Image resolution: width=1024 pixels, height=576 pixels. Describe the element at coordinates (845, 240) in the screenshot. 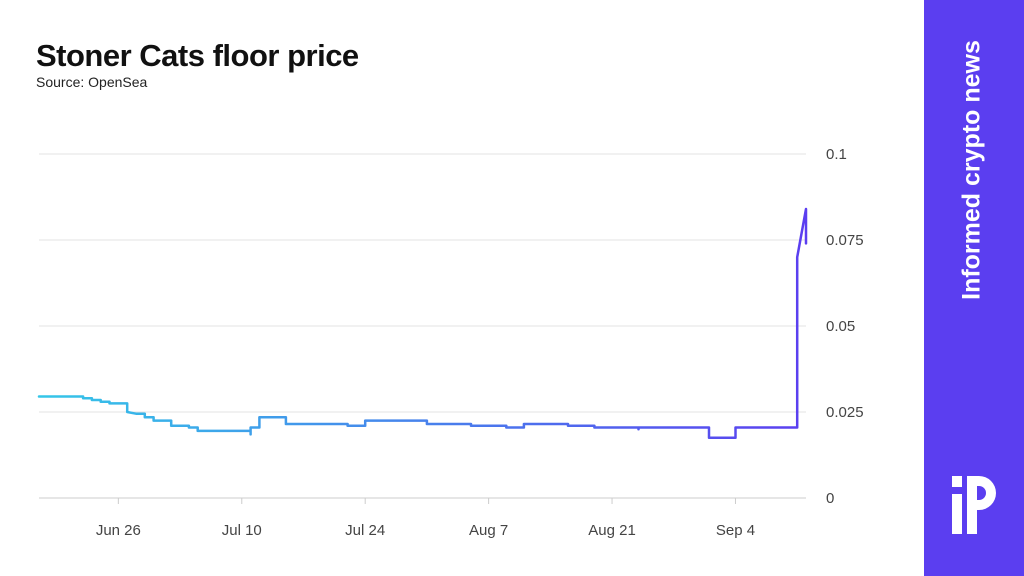

I see `y-tick-label: 0.075` at that location.